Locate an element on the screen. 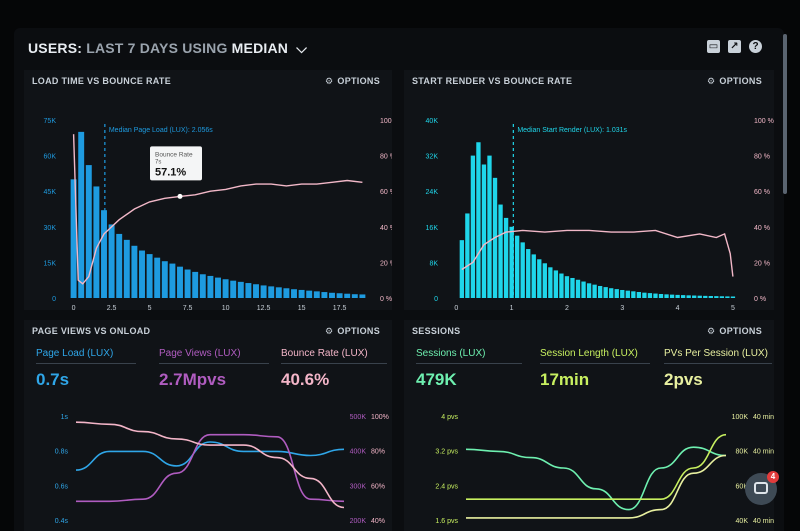 The width and height of the screenshot is (800, 531). x-tick-label: 7.5 is located at coordinates (188, 307).